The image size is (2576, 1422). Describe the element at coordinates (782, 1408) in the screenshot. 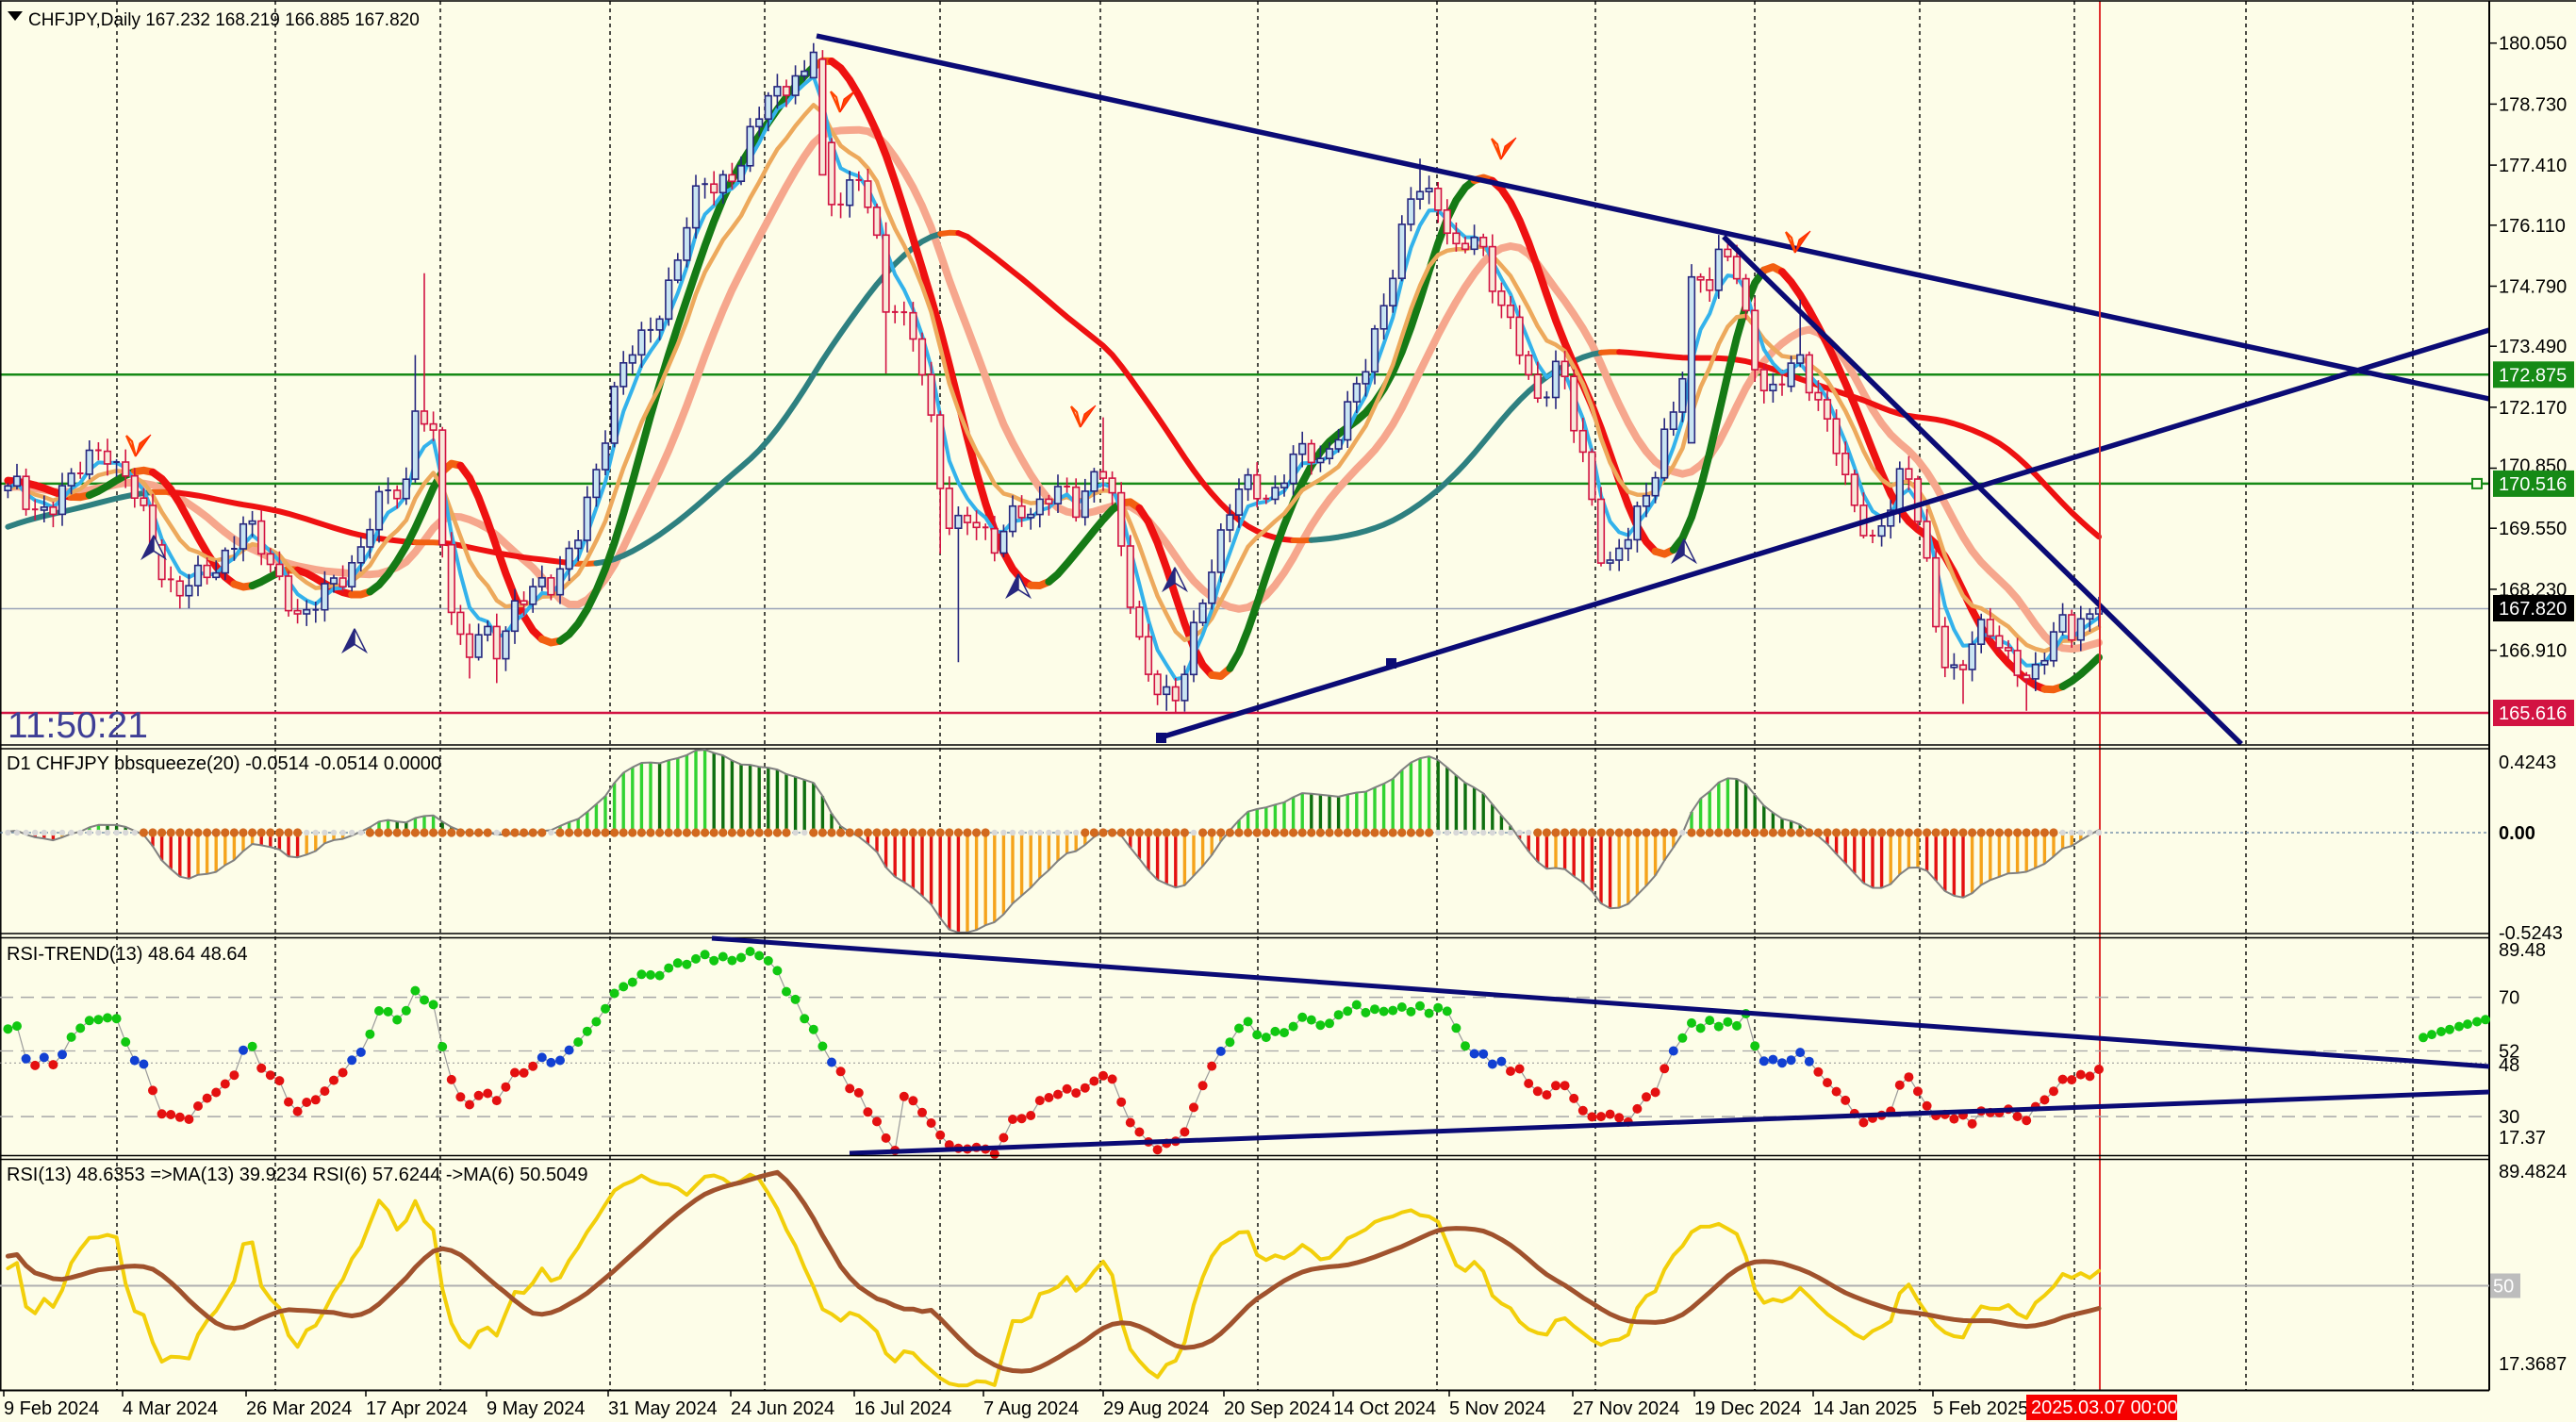

I see `svg-text: 24 Jun 2024` at that location.